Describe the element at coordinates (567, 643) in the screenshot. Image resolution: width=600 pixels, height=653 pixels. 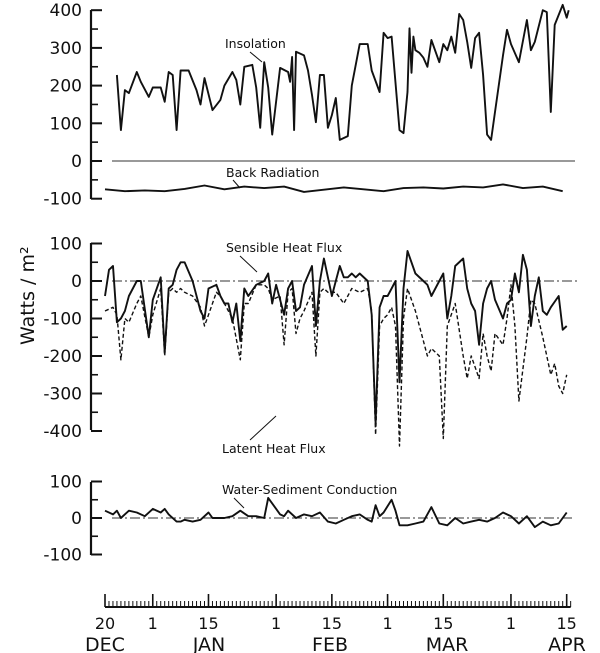
I see `x-month-label: APR` at that location.